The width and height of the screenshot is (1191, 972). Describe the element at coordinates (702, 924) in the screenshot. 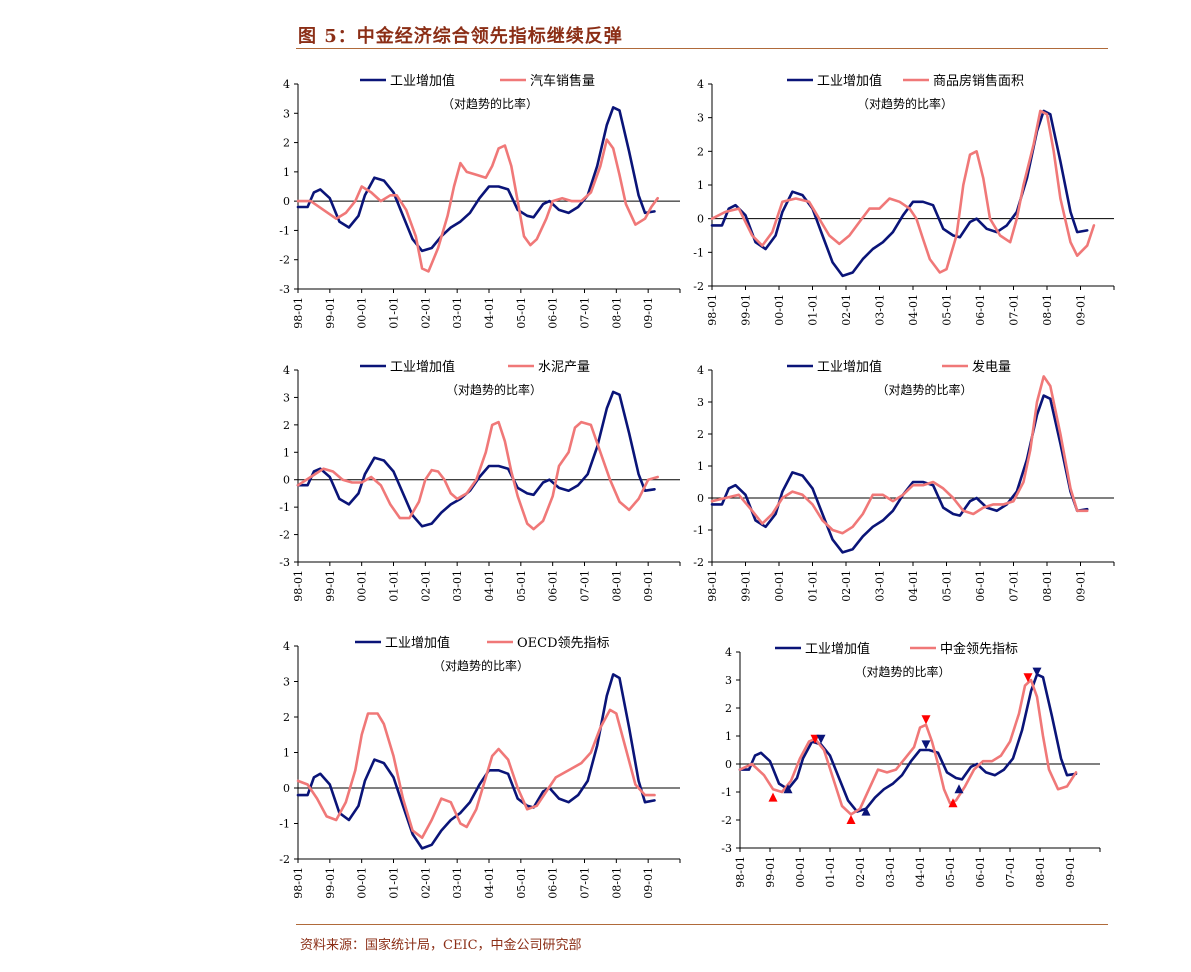

I see `footer-rule` at that location.